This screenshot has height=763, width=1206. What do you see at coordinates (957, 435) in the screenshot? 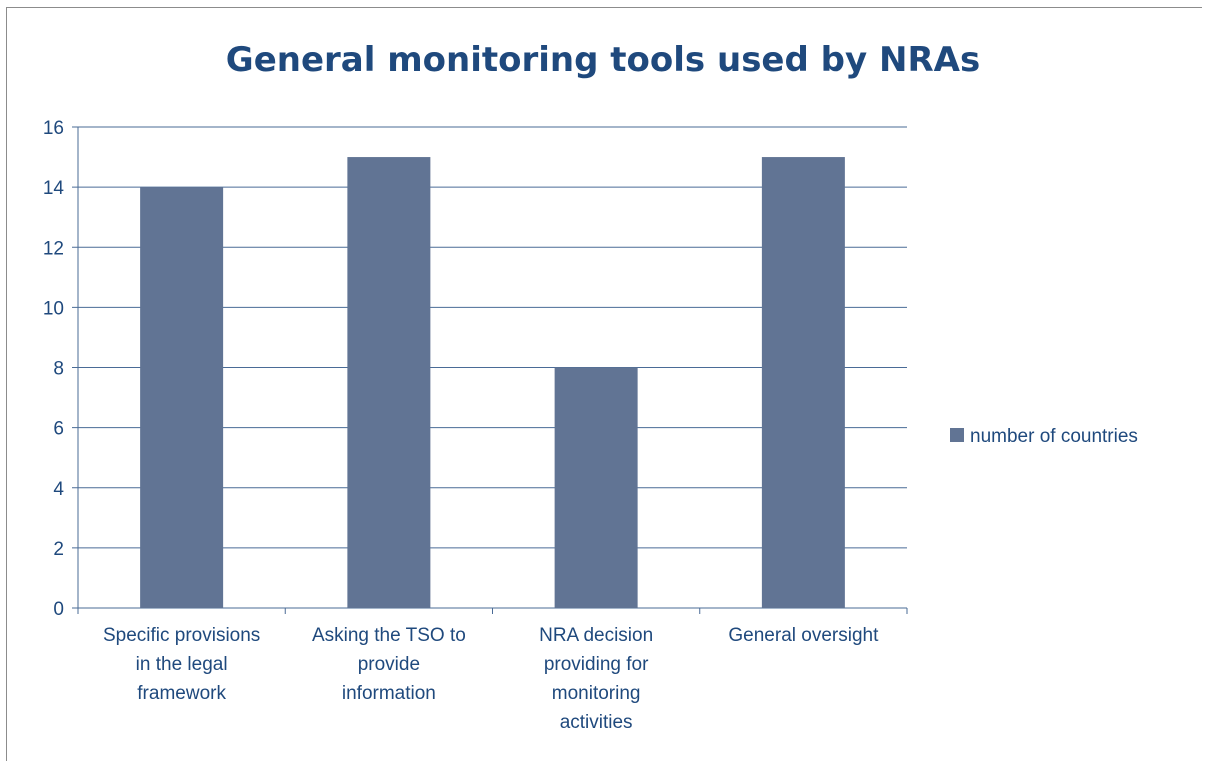
I see `legend-swatch` at bounding box center [957, 435].